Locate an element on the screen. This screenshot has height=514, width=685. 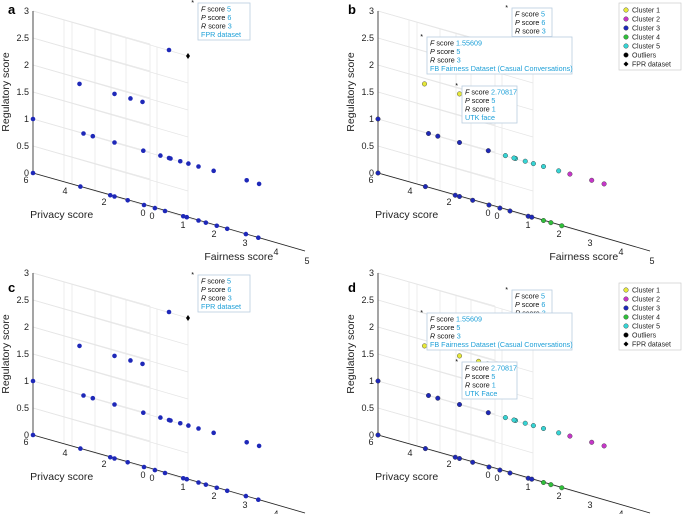
legend-label: Cluster 4 is located at coordinates (646, 318).